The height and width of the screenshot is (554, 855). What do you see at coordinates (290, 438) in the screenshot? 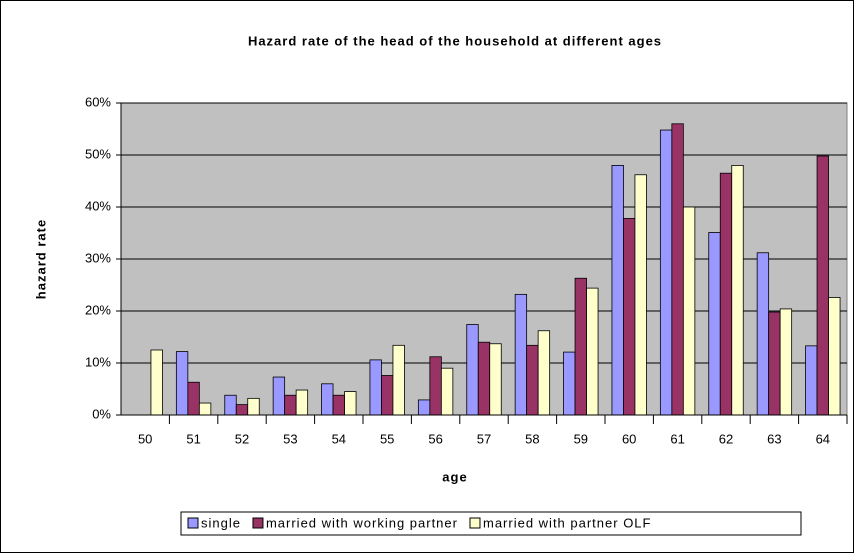
I see `x-tick-label: 53` at bounding box center [290, 438].